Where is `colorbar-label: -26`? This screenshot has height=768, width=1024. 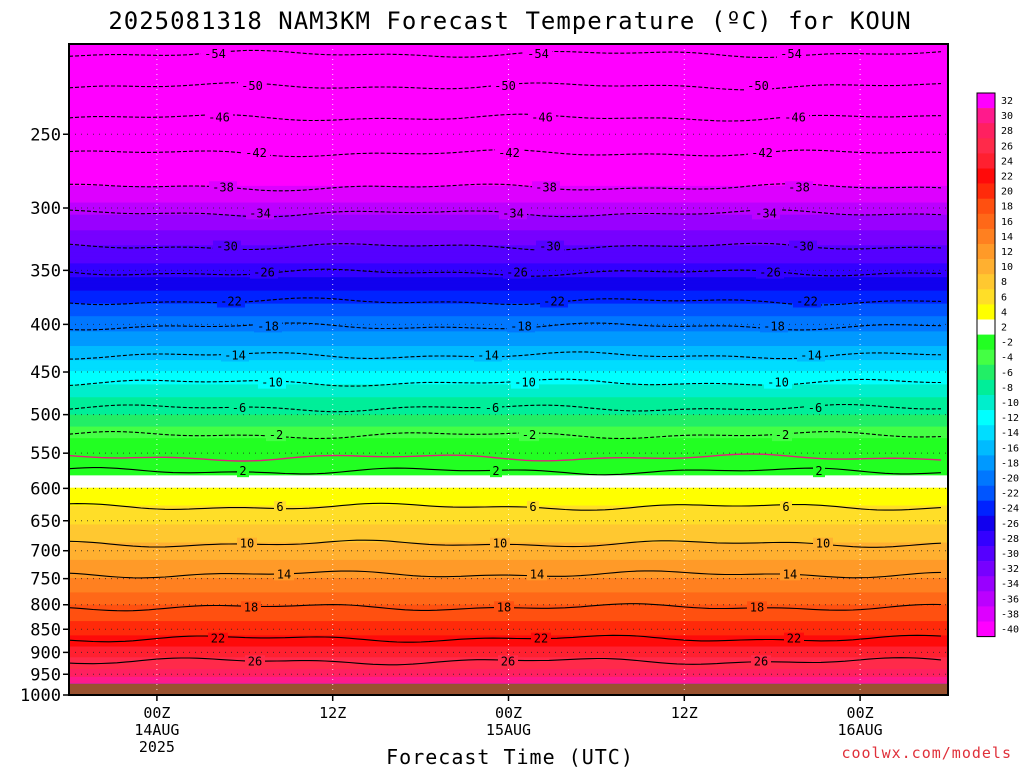
colorbar-label: -26 is located at coordinates (1010, 524).